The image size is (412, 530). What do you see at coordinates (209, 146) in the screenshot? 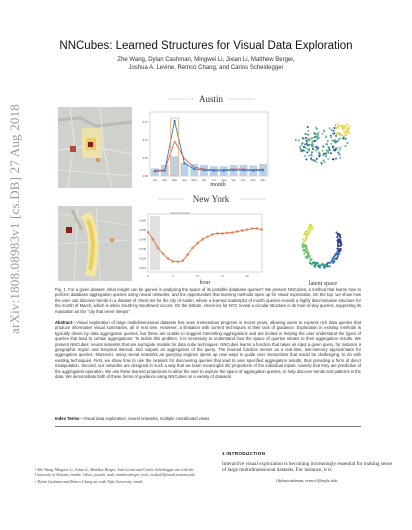
I see `austin-series-line` at bounding box center [209, 146].